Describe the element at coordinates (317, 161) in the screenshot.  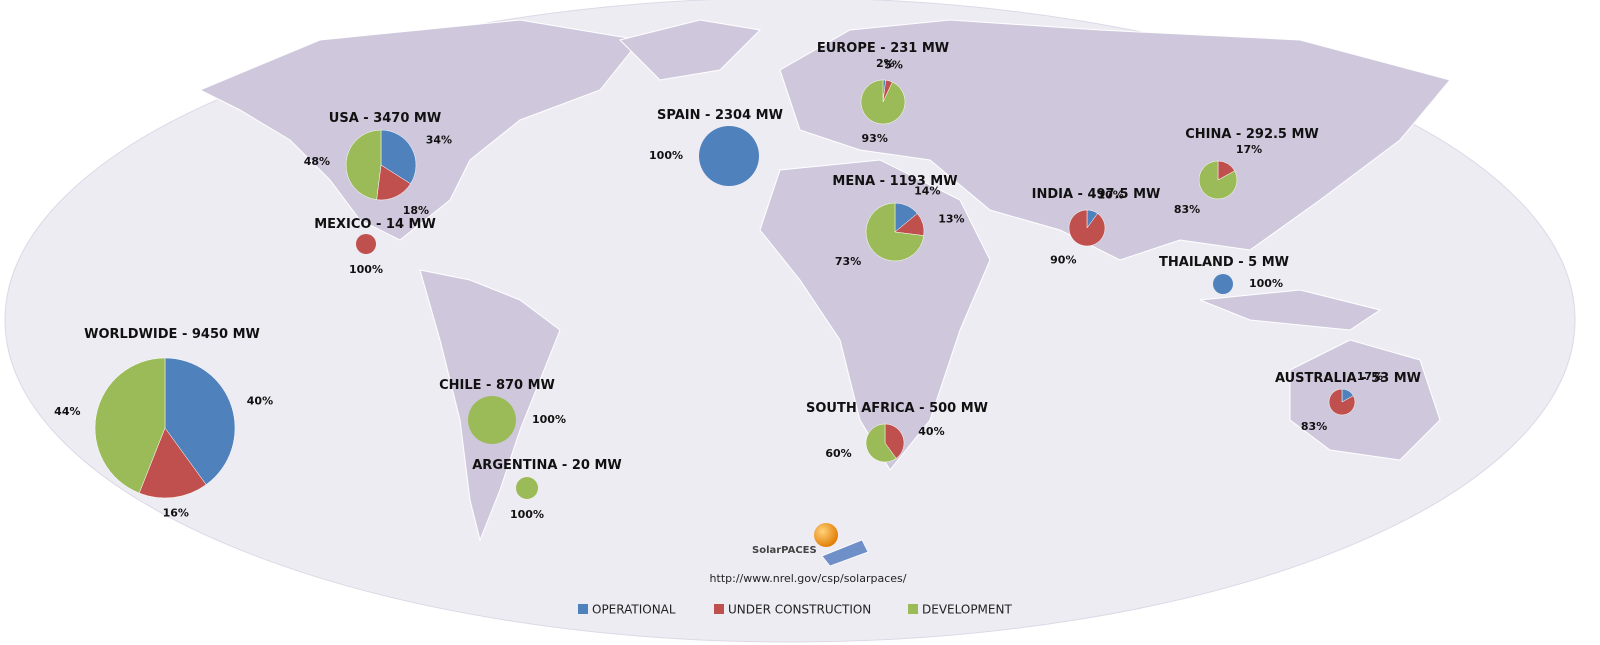
I see `slice-label: 48%` at that location.